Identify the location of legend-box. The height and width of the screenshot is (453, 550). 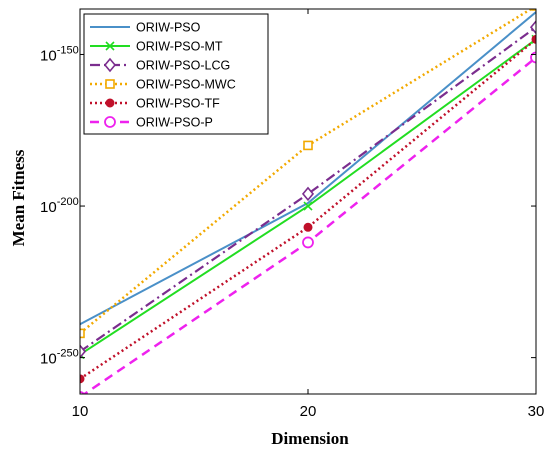
(176, 74).